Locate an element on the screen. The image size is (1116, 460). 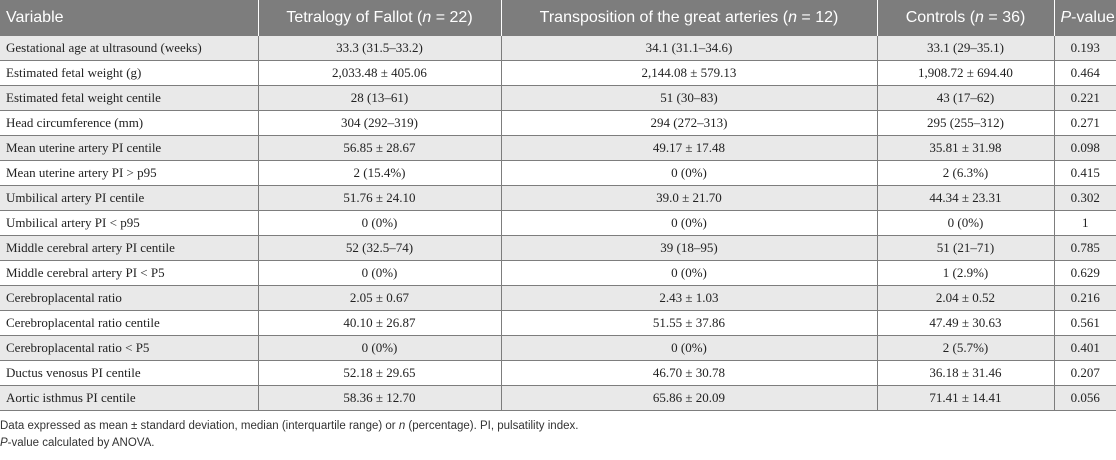
cell-tetralogy-of-fallot: 56.85 ± 28.67 is located at coordinates (380, 148).